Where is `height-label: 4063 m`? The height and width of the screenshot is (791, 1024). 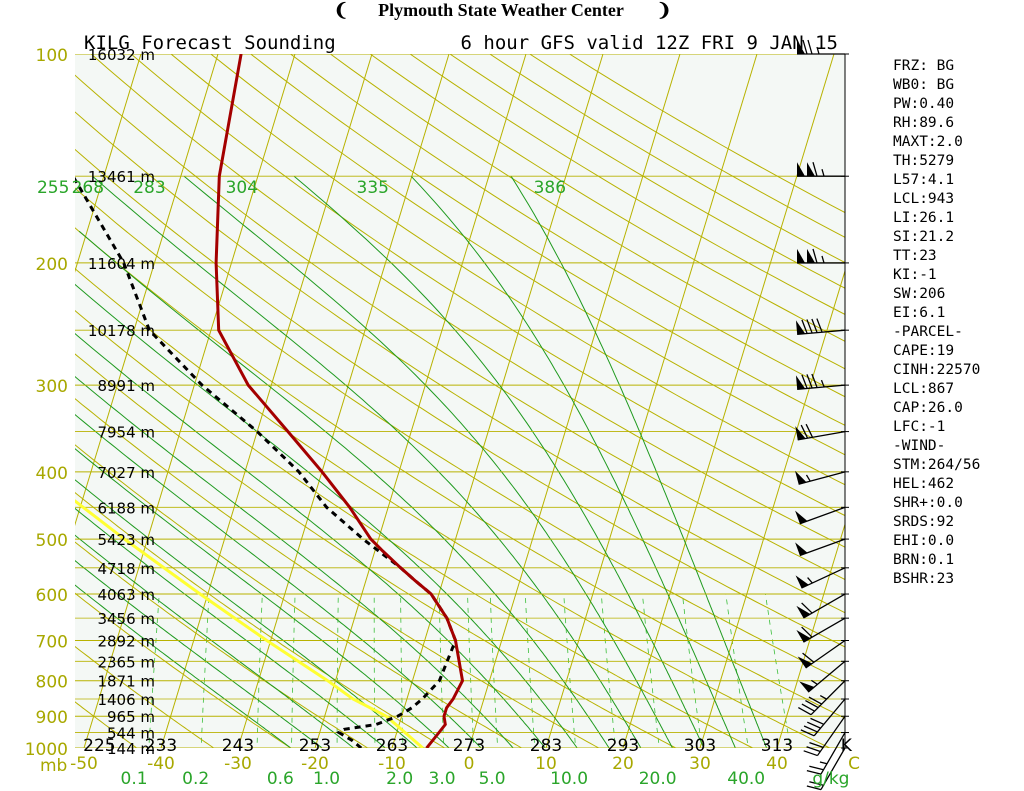 height-label: 4063 m is located at coordinates (126, 595).